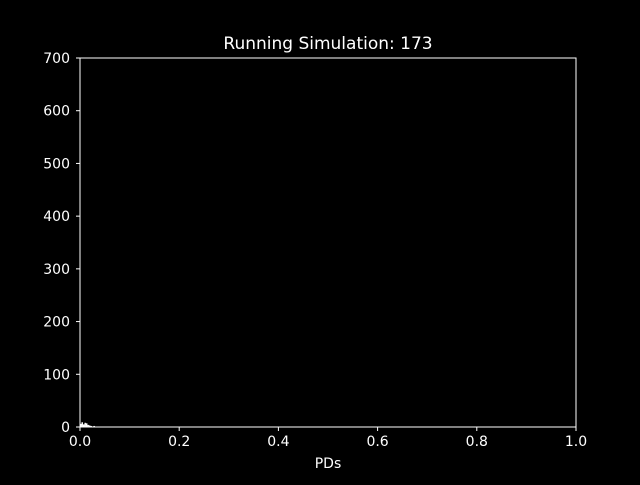 Image resolution: width=640 pixels, height=485 pixels. What do you see at coordinates (56, 270) in the screenshot?
I see `y-tick-label: 300` at bounding box center [56, 270].